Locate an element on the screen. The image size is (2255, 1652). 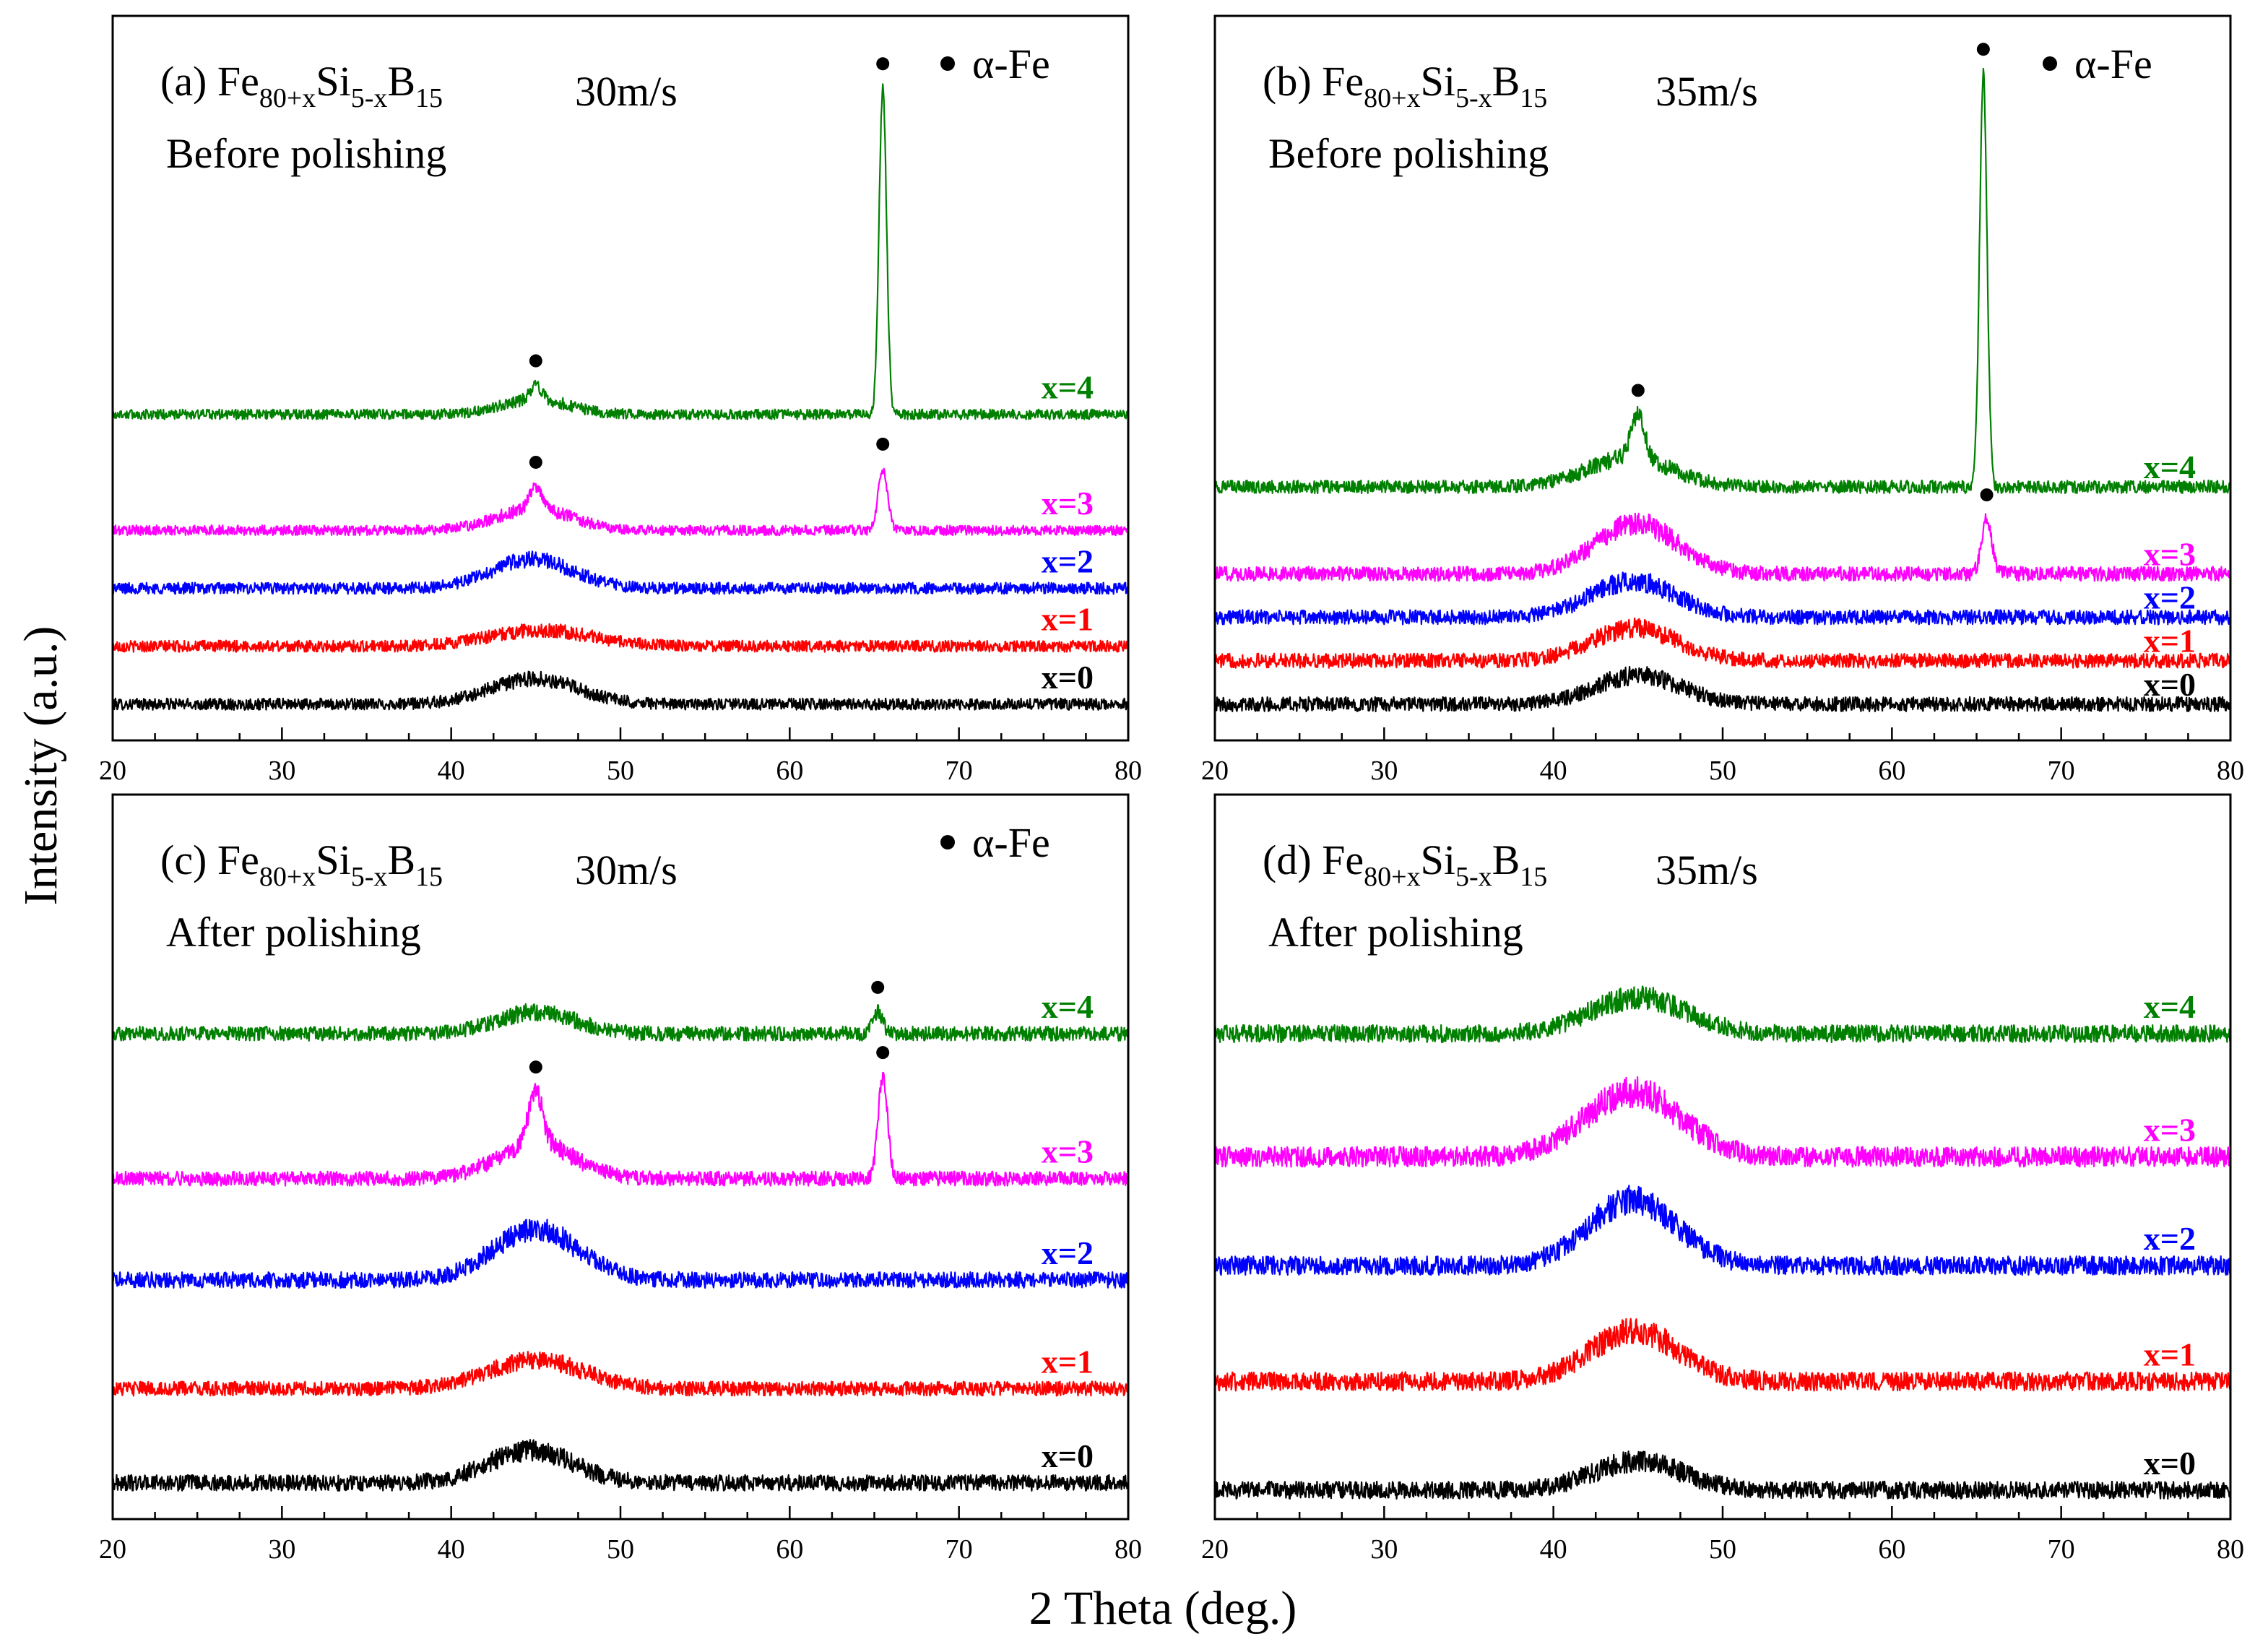
series-line-x3-d is located at coordinates (1723, 1122).